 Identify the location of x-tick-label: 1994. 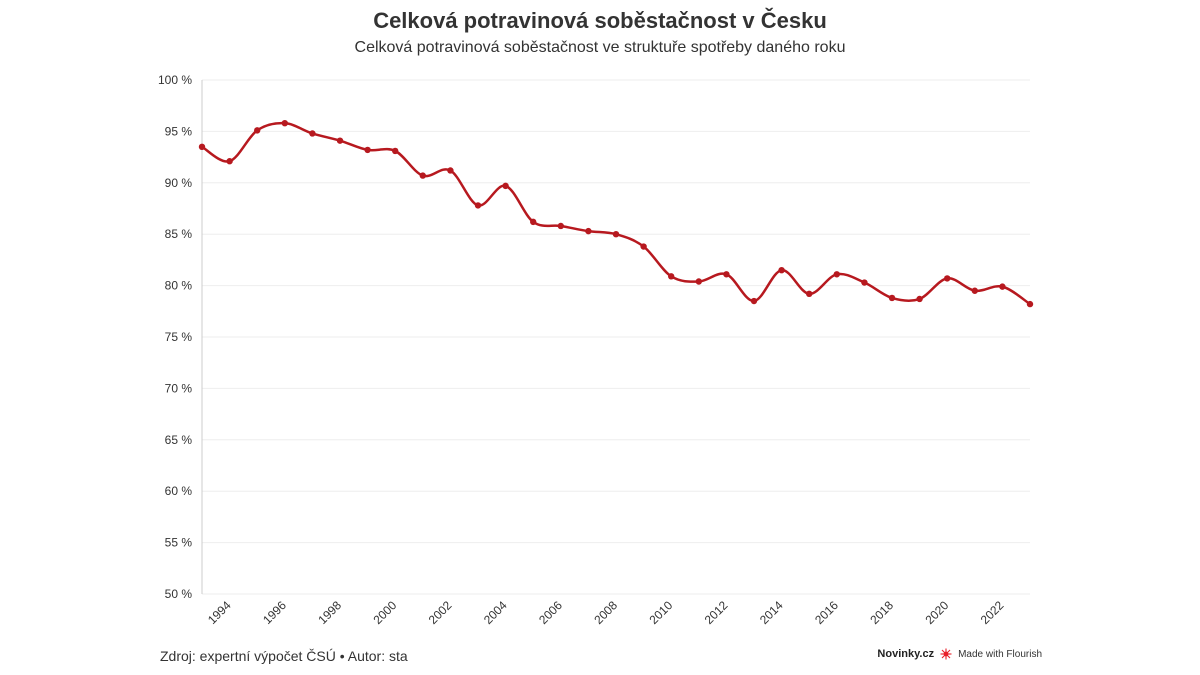
(219, 612).